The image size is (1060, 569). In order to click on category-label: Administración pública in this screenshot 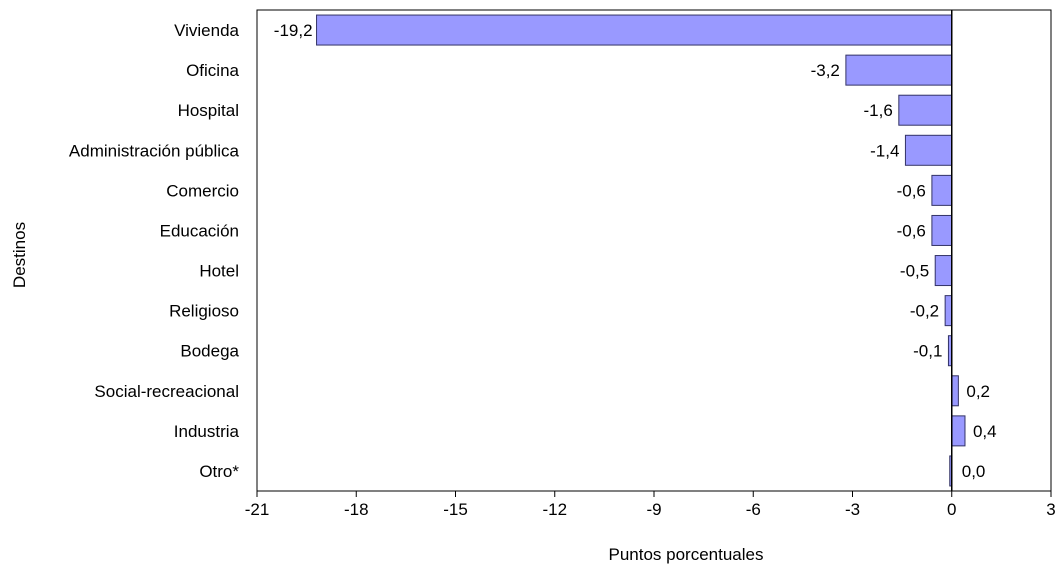, I will do `click(154, 150)`.